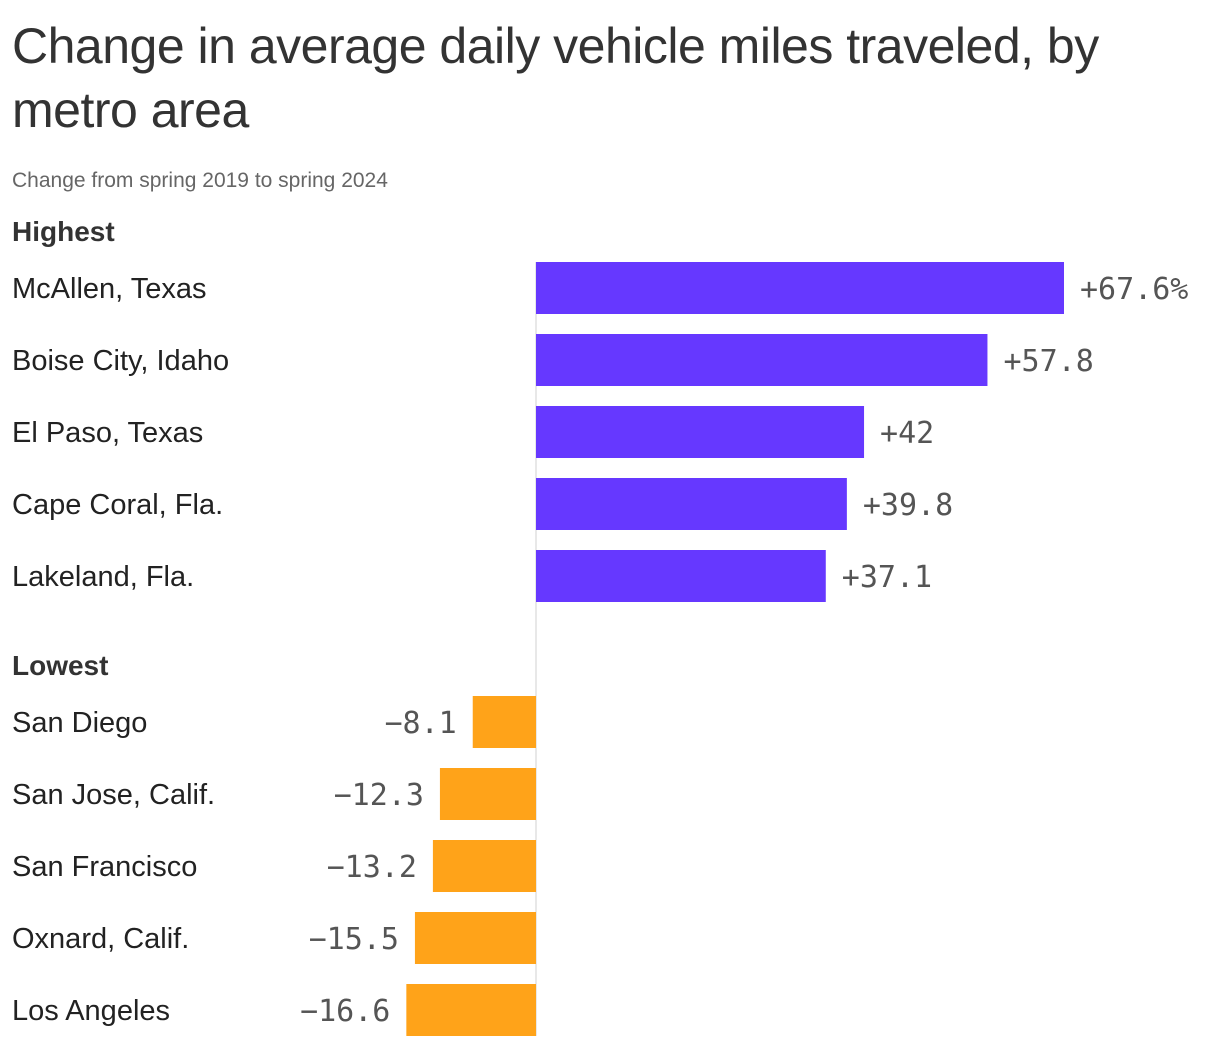 The image size is (1220, 1046). I want to click on bar-oxnard-calif, so click(475, 938).